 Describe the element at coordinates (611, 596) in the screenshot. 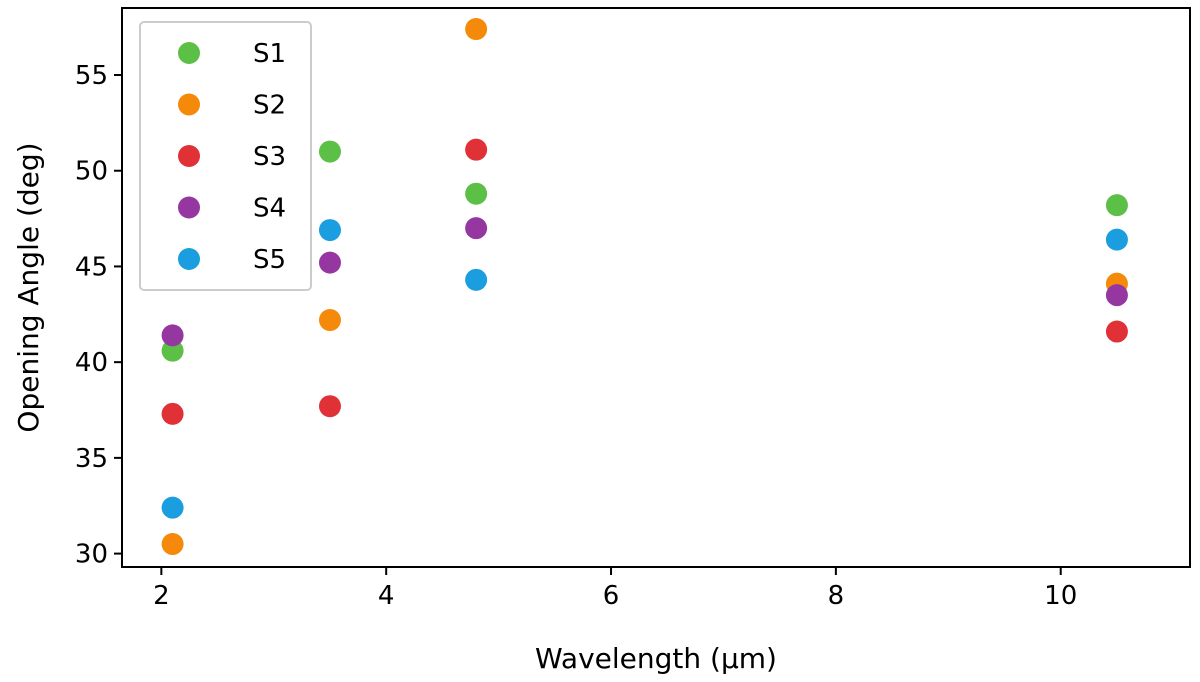

I see `x-tick-label: 6` at that location.